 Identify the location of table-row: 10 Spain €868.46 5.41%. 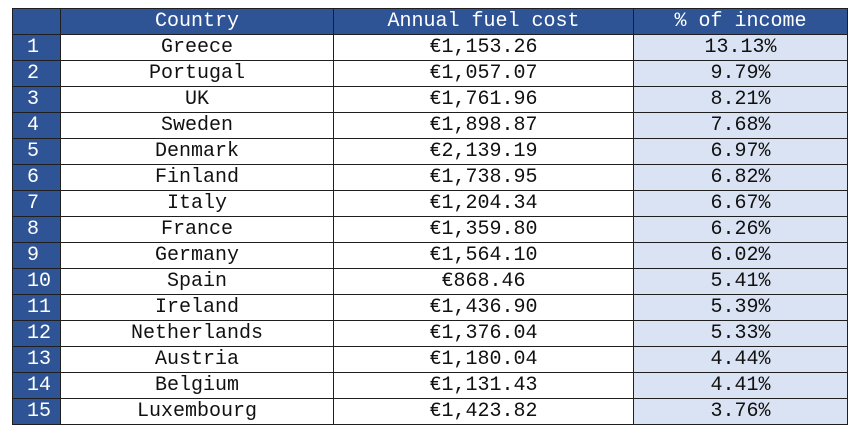
(430, 281).